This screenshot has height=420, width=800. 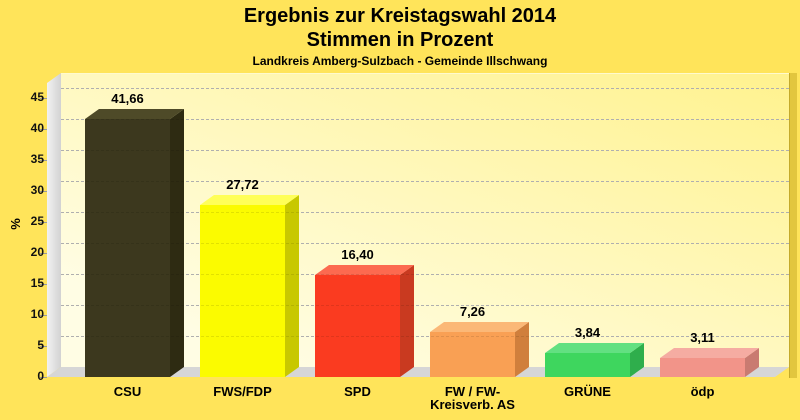 I want to click on value-label-csu: 41,66, so click(x=127, y=98).